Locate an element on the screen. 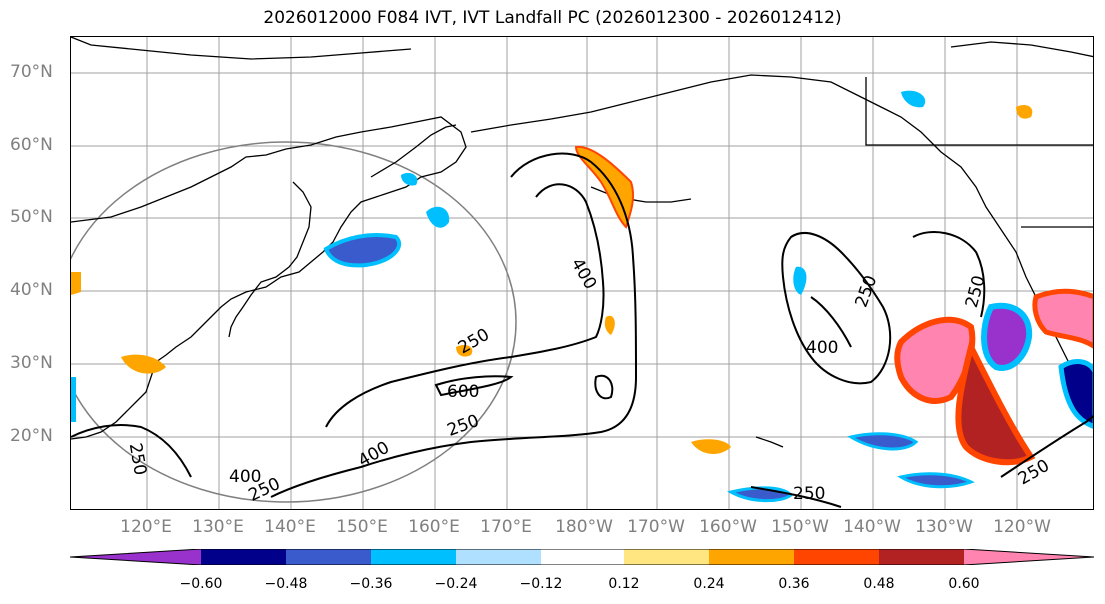 The width and height of the screenshot is (1105, 604). lon-label-130w: 130°W is located at coordinates (944, 527).